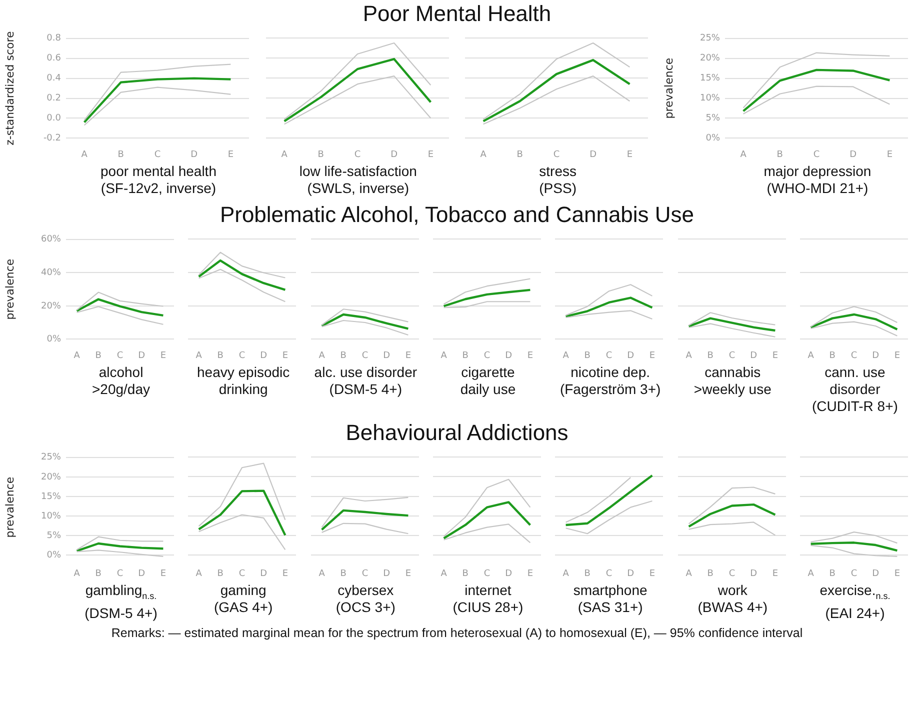 Image resolution: width=914 pixels, height=727 pixels. What do you see at coordinates (54, 119) in the screenshot?
I see `y-tick-label: 0.0` at bounding box center [54, 119].